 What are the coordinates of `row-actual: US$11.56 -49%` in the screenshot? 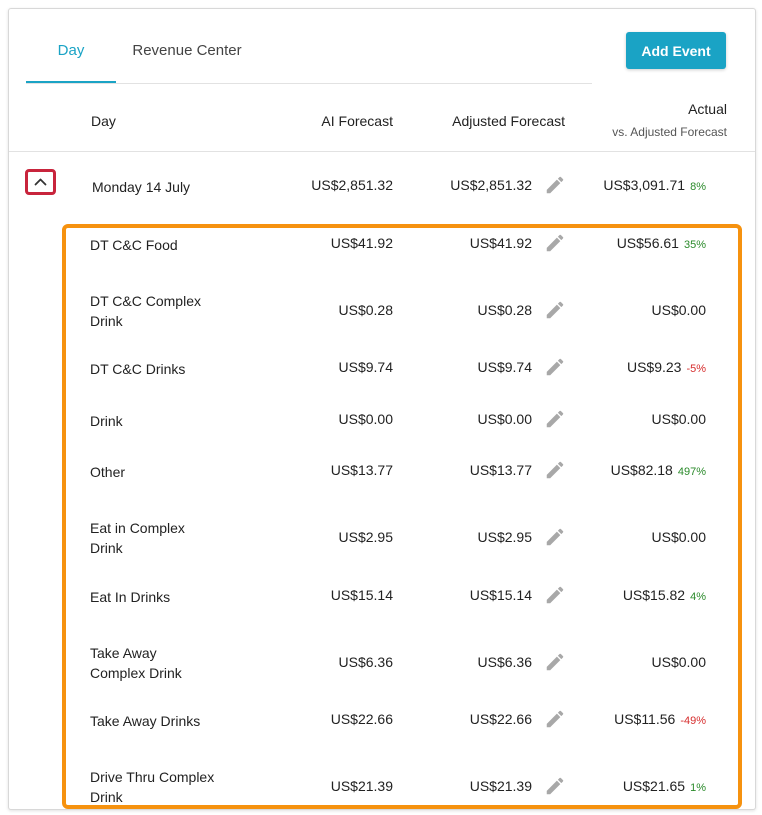 It's located at (660, 719).